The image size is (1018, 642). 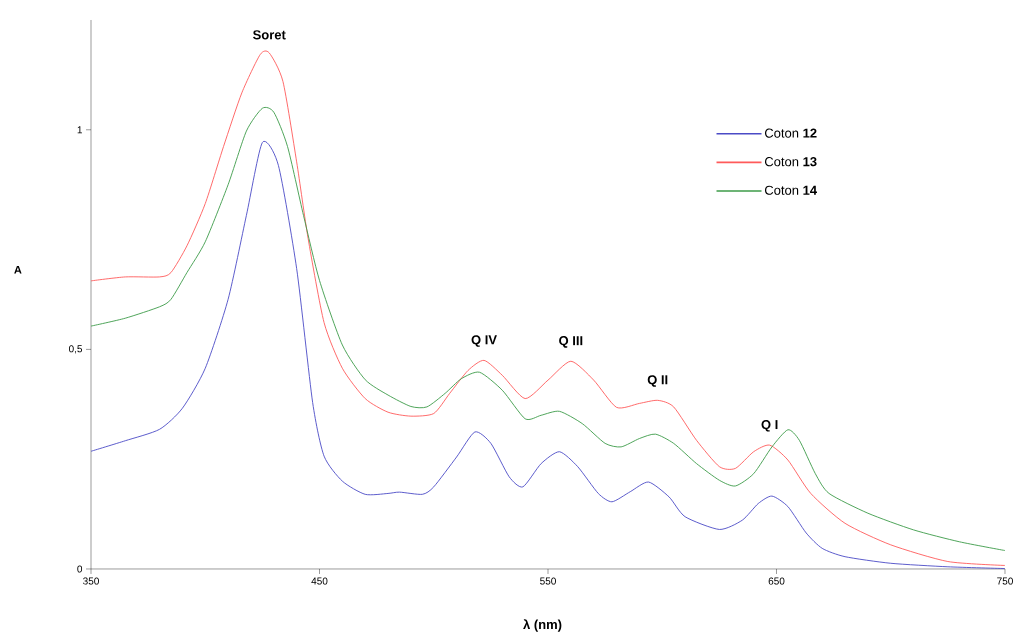 What do you see at coordinates (657, 381) in the screenshot?
I see `annotation: Q II` at bounding box center [657, 381].